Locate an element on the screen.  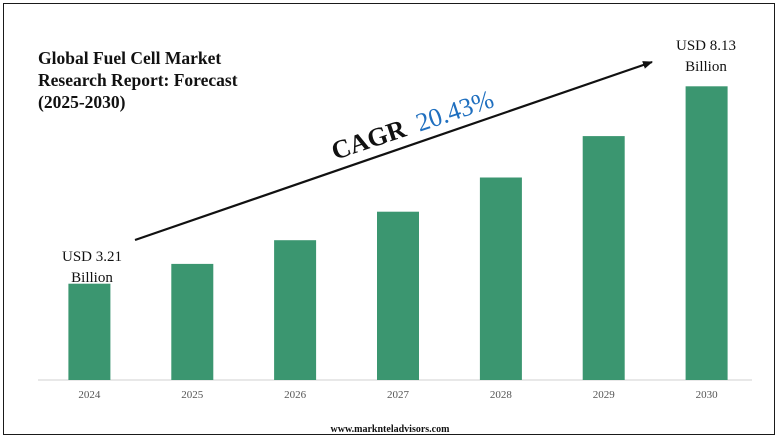
x-tick-2025: 2025 is located at coordinates (192, 395).